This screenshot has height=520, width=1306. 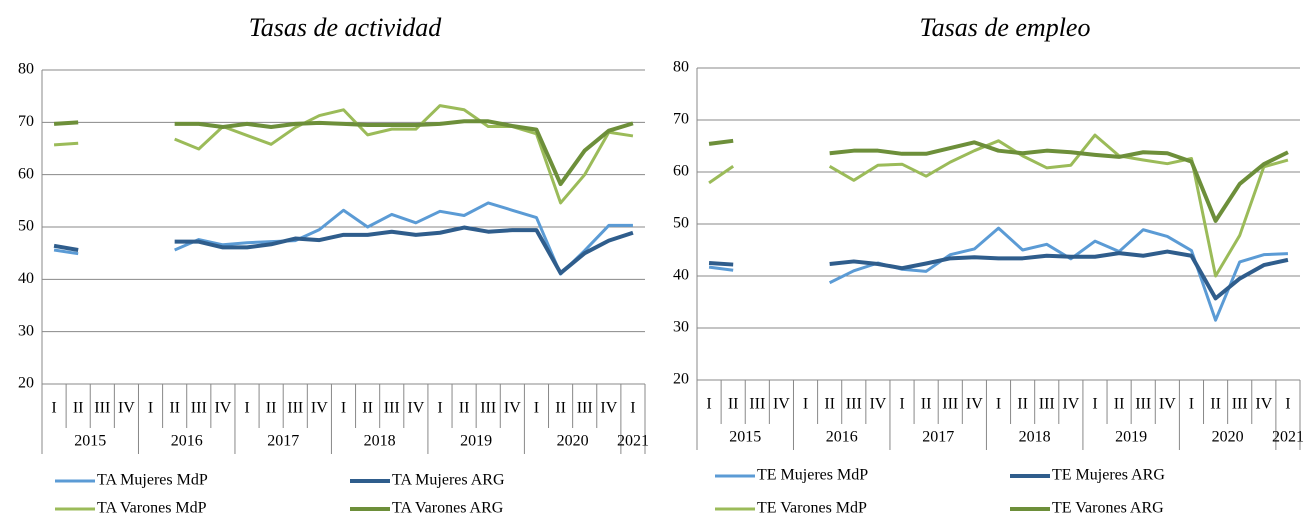 I want to click on legend-label: TA Mujeres ARG, so click(x=448, y=480).